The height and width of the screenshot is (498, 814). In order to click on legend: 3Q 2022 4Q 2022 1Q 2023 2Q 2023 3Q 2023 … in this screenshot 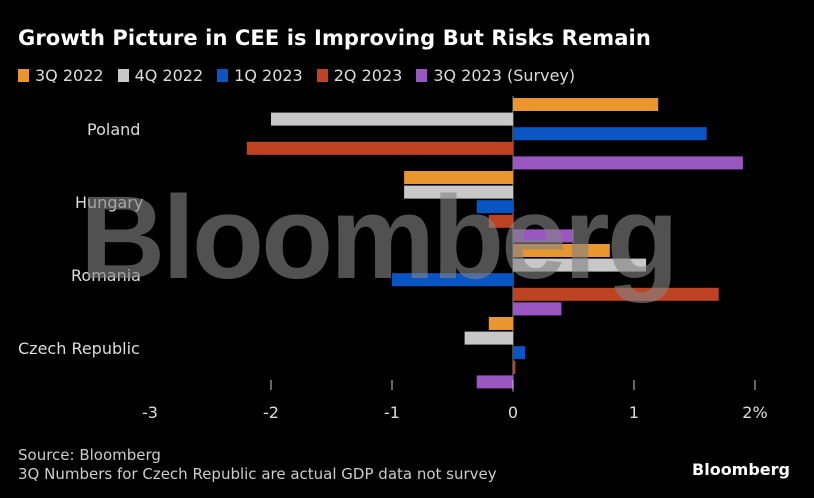, I will do `click(296, 75)`.